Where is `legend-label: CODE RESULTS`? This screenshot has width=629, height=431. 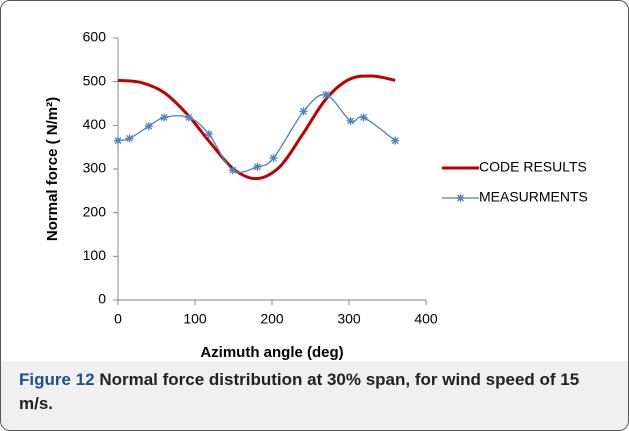 legend-label: CODE RESULTS is located at coordinates (533, 167).